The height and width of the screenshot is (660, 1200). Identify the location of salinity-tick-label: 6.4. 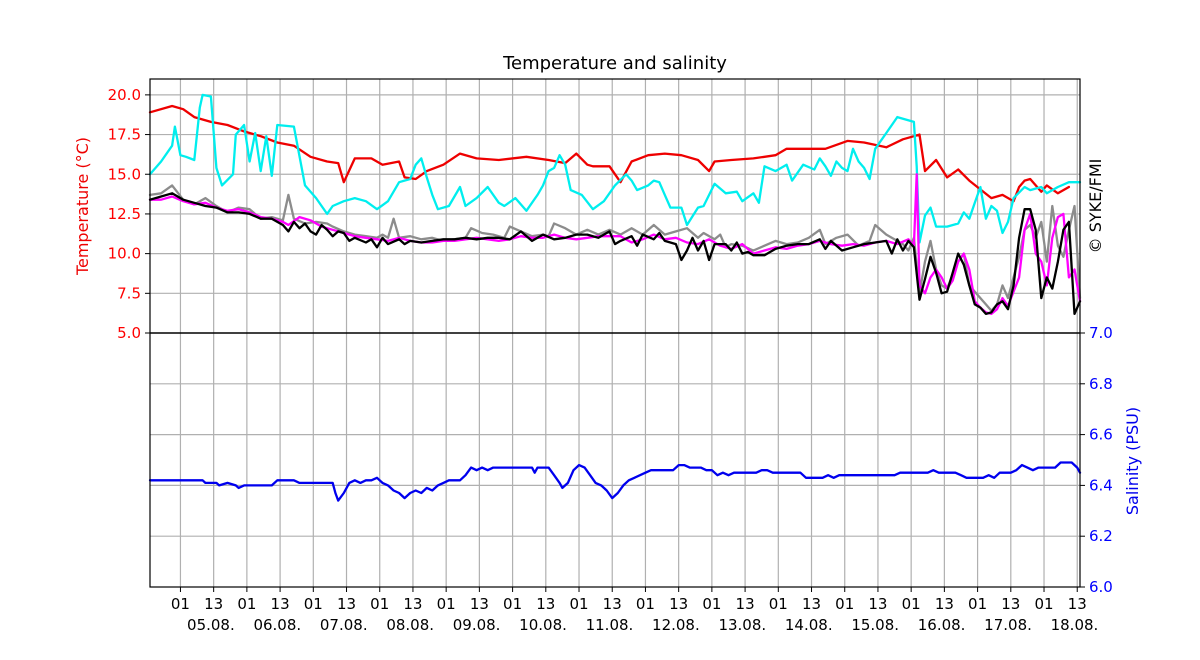
(1101, 485).